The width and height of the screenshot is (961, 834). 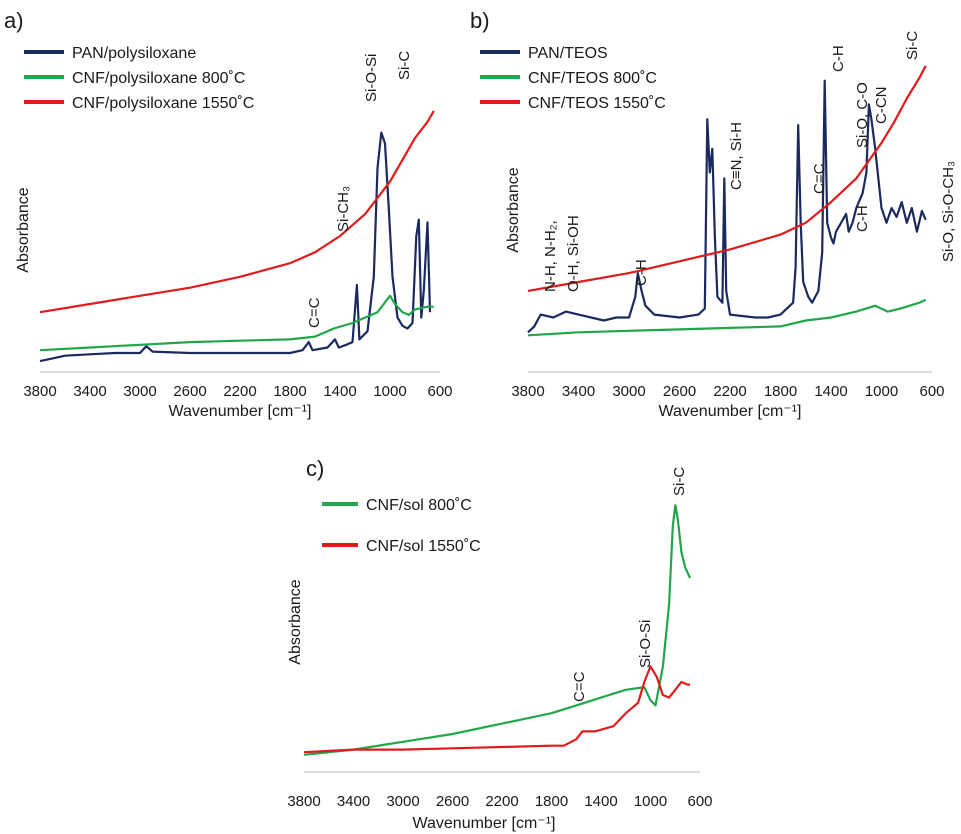 What do you see at coordinates (353, 801) in the screenshot?
I see `panel-c-x-tick-label-1: 3400` at bounding box center [353, 801].